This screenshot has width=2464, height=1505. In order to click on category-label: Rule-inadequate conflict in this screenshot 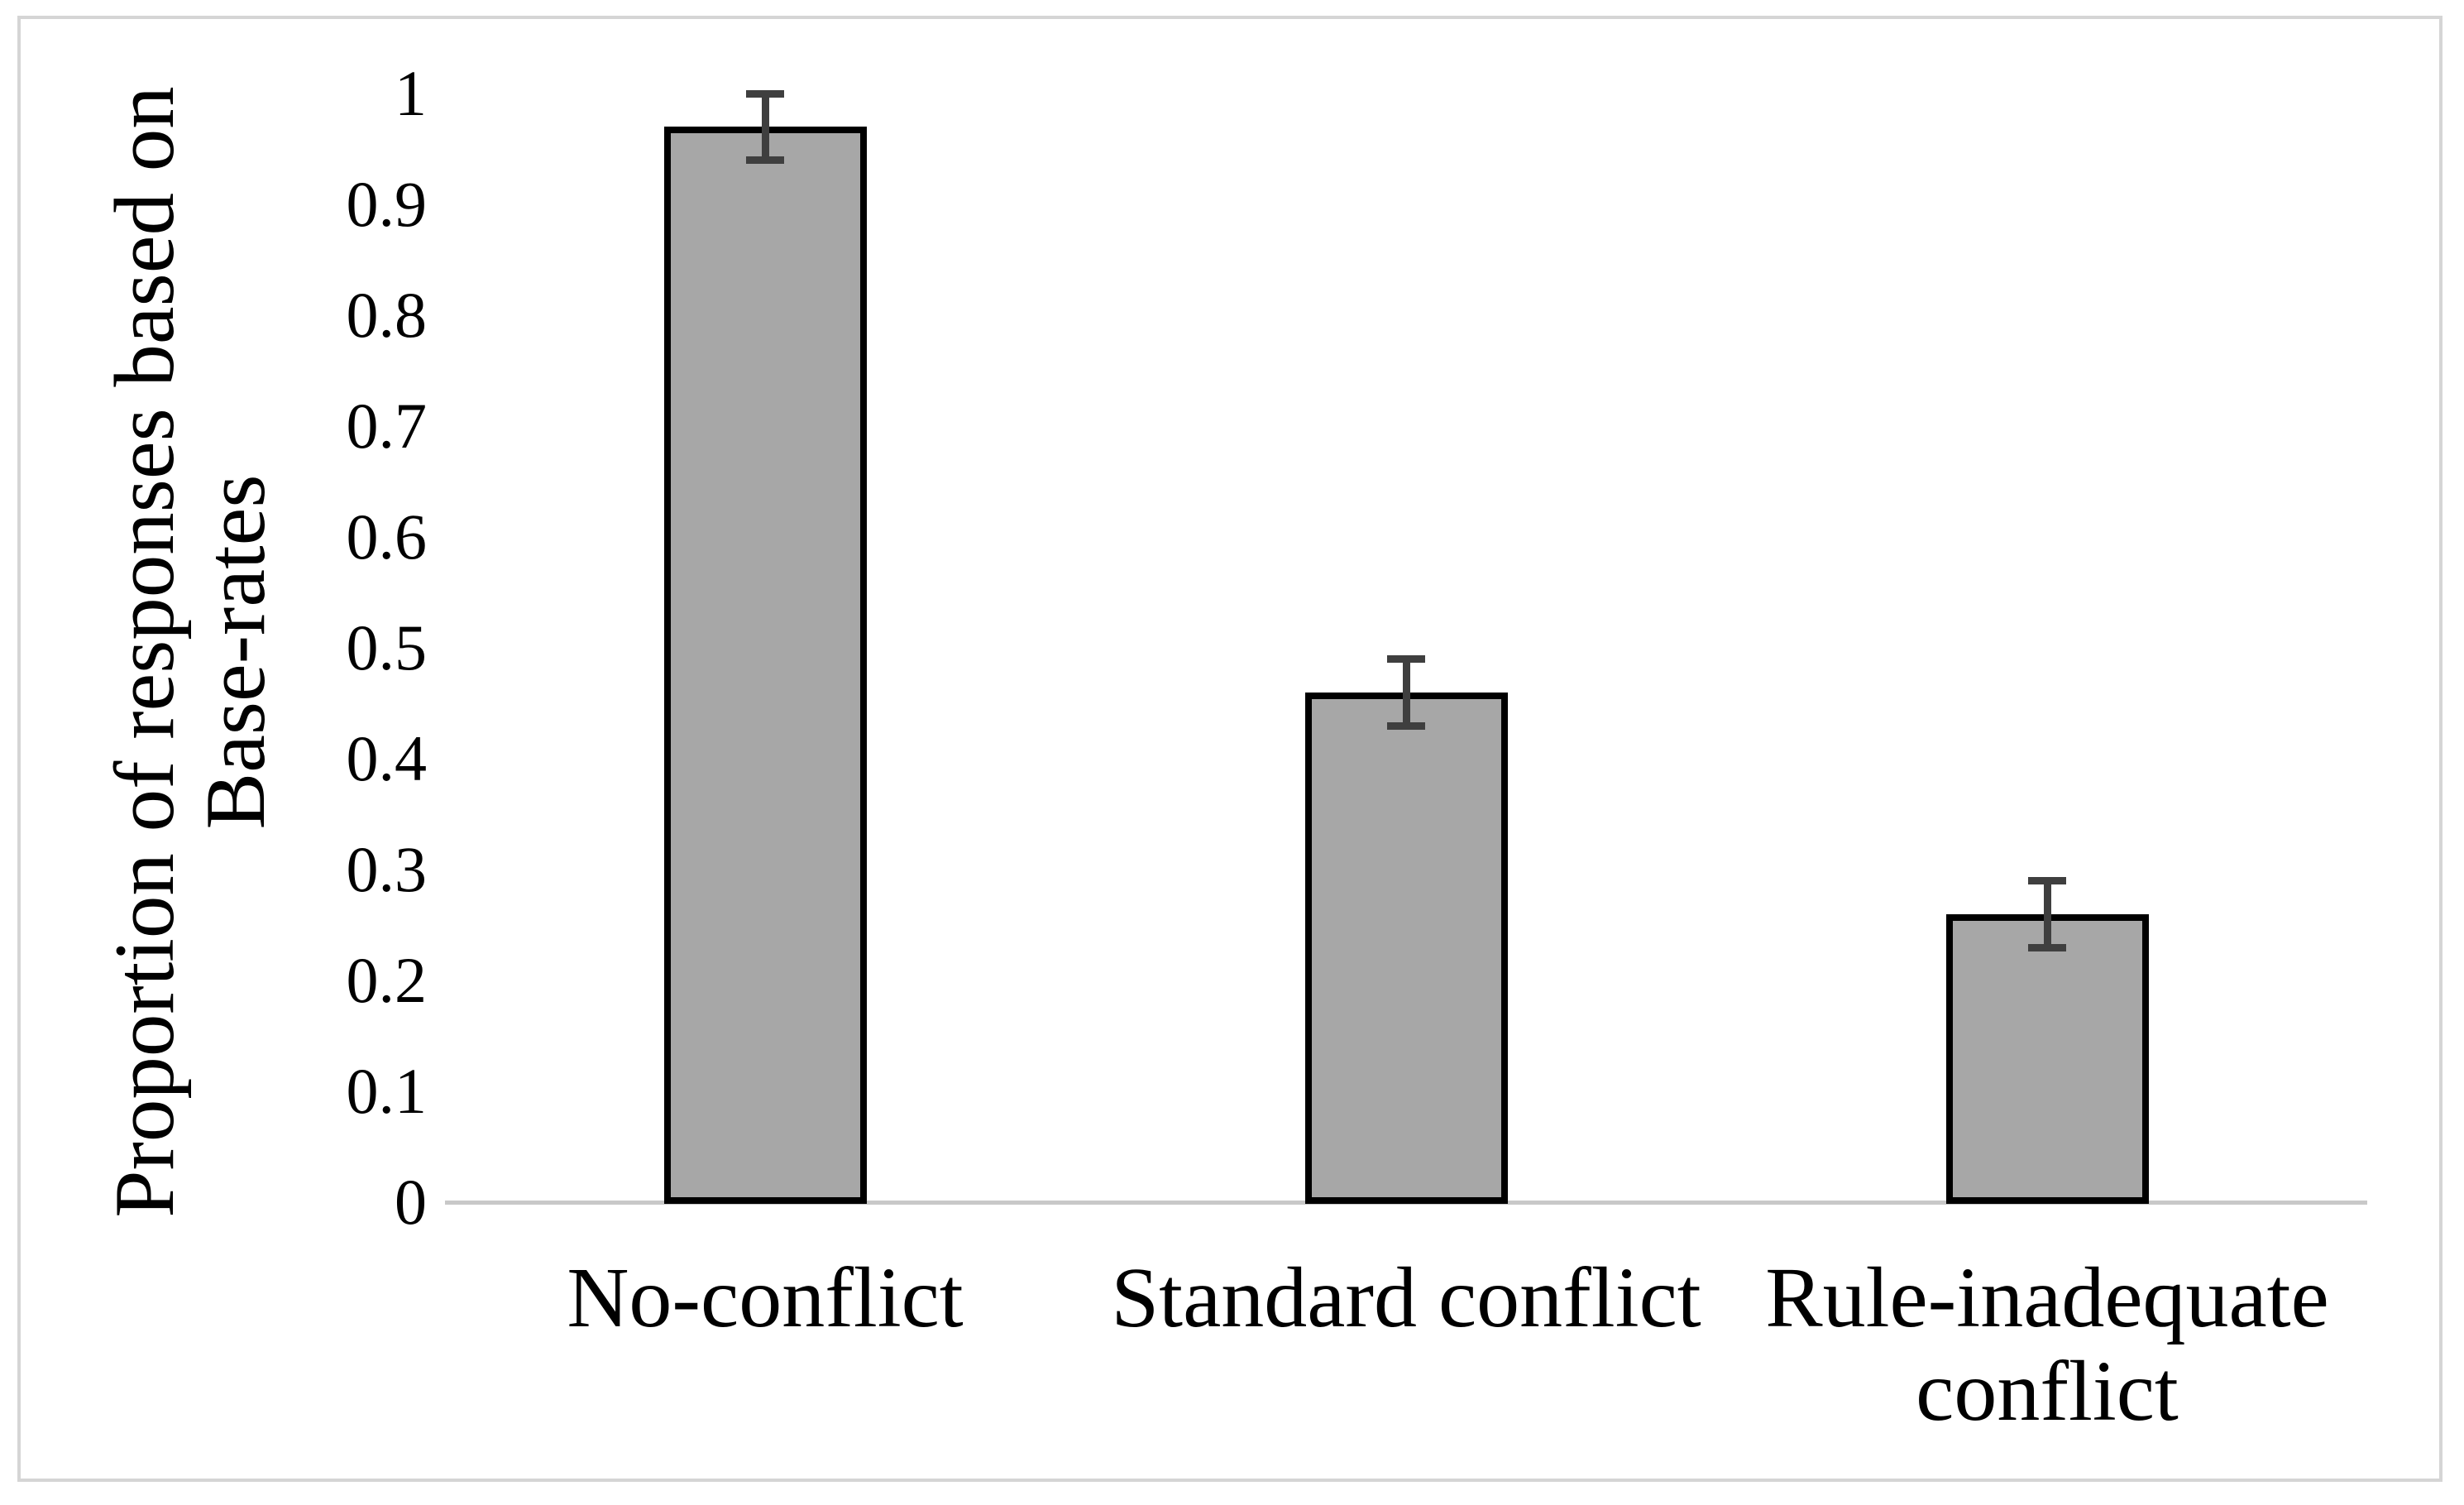, I will do `click(2047, 1344)`.